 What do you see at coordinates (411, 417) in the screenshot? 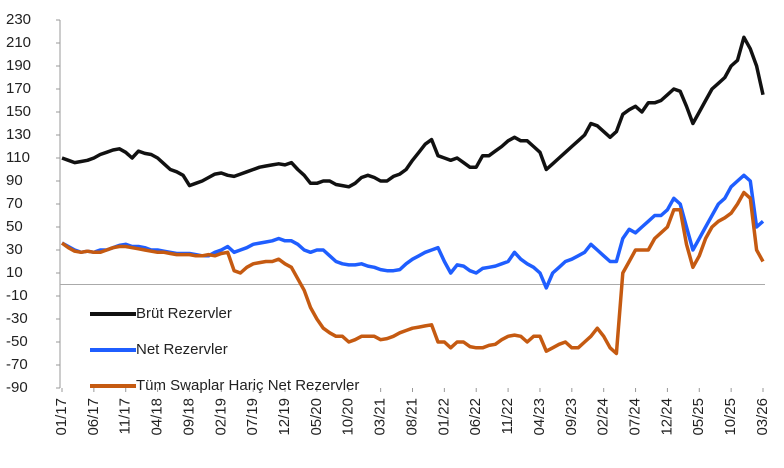
I see `x-tick-label: 08/21` at bounding box center [411, 417].